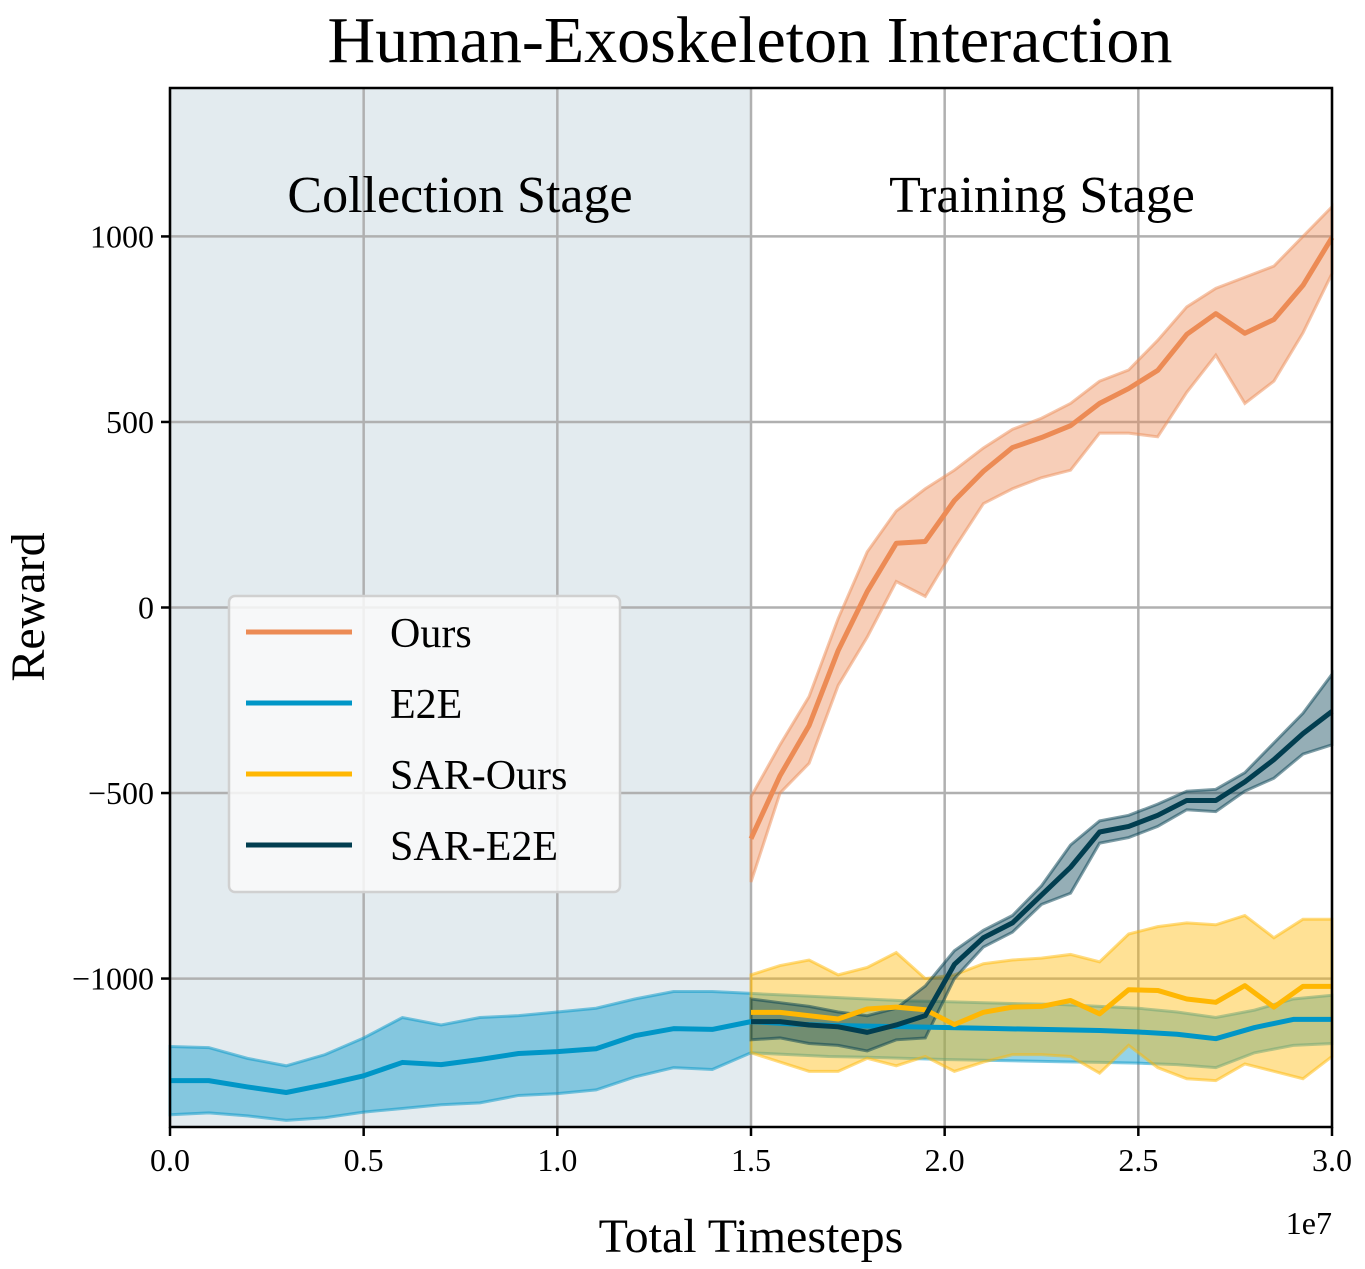 The width and height of the screenshot is (1365, 1269). What do you see at coordinates (122, 236) in the screenshot?
I see `y-tick-label: 1000` at bounding box center [122, 236].